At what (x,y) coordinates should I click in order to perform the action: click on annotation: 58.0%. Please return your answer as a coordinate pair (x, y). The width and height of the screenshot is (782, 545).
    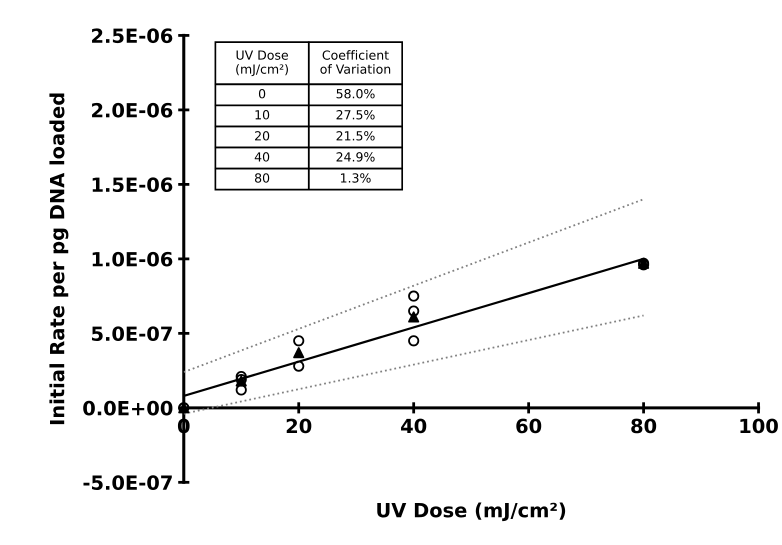
    Looking at the image, I should click on (355, 93).